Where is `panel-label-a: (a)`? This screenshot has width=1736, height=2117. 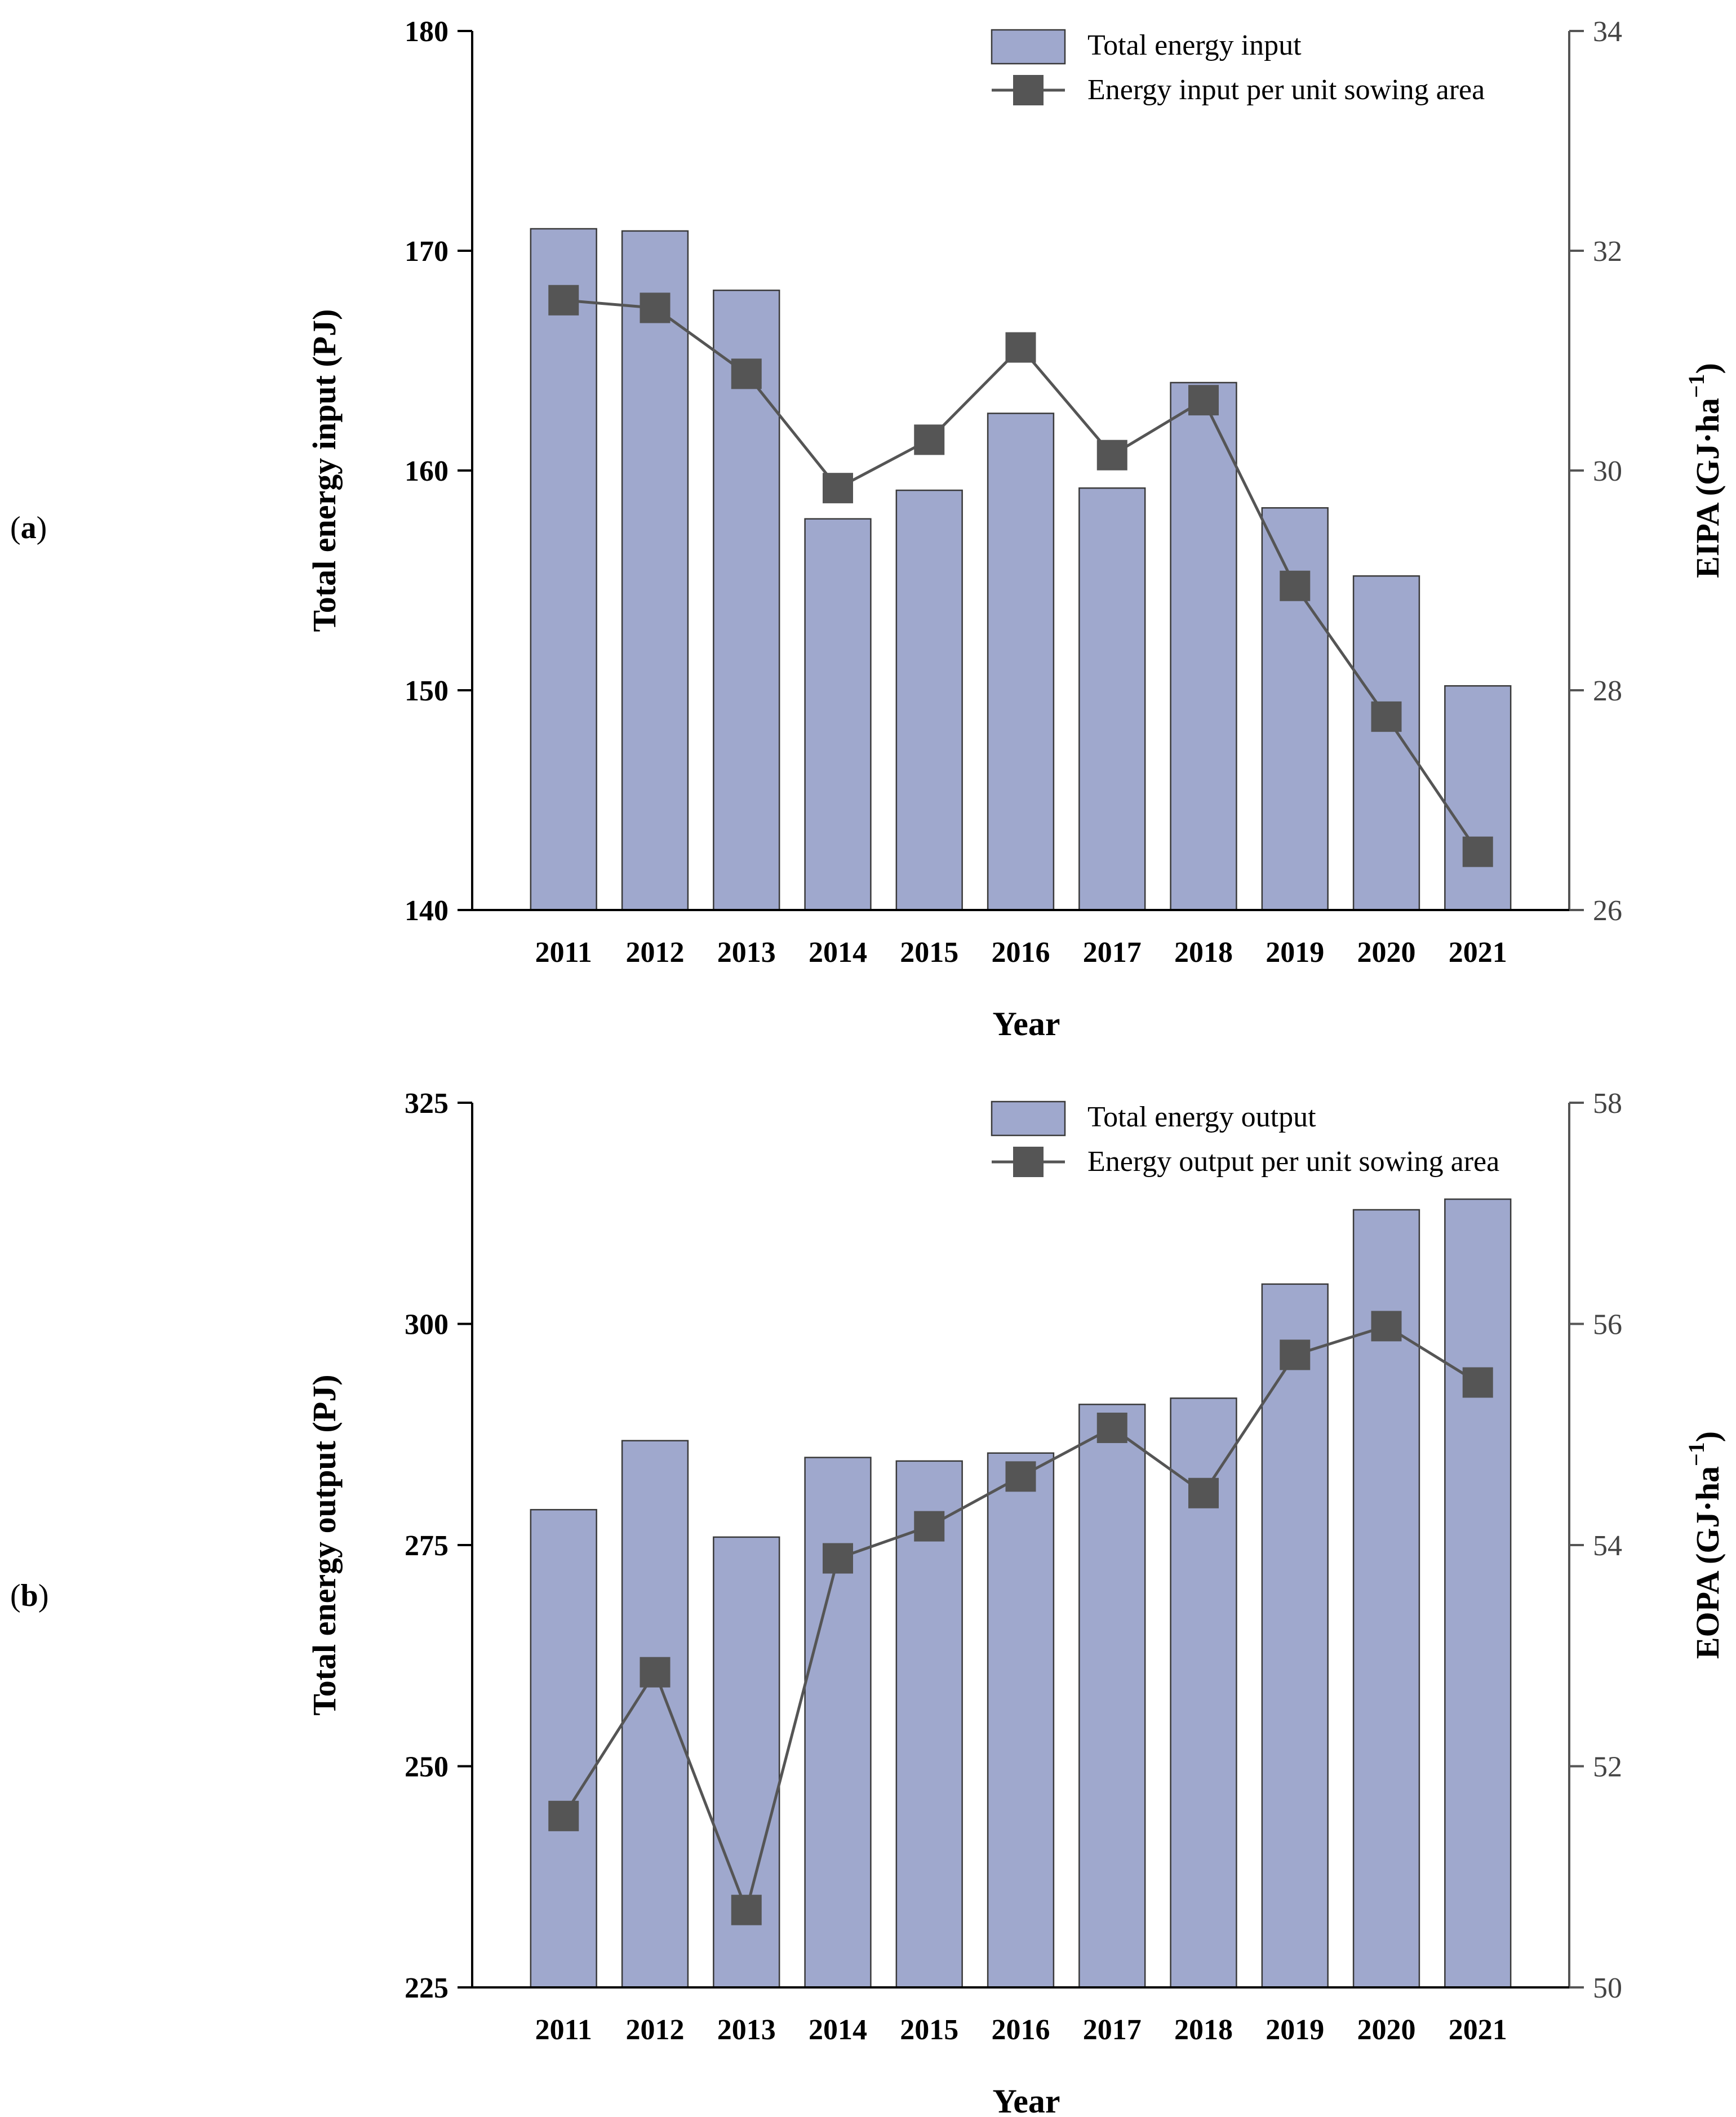 panel-label-a: (a) is located at coordinates (28, 528).